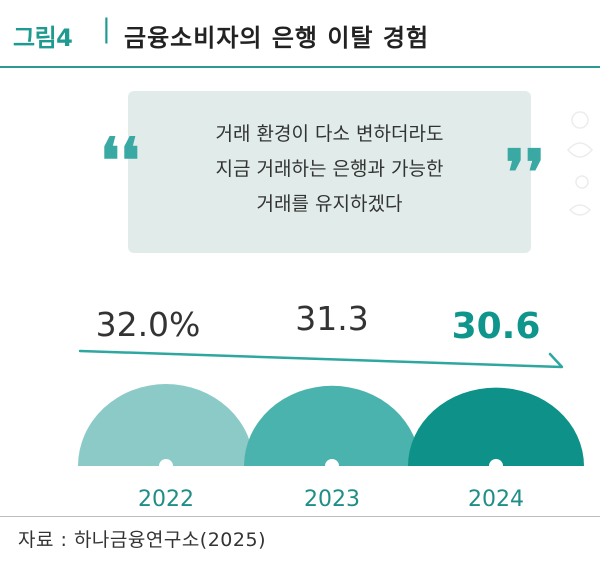 Image resolution: width=600 pixels, height=562 pixels. What do you see at coordinates (329, 134) in the screenshot?
I see `quote-line-1: 거래 환경이 다소 변하더라도` at bounding box center [329, 134].